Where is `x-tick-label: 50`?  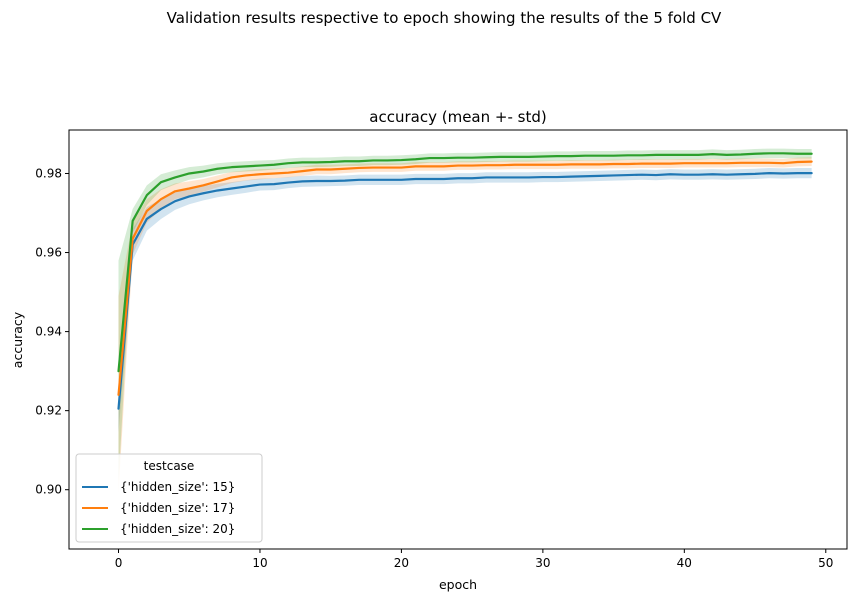
x-tick-label: 50 is located at coordinates (825, 563).